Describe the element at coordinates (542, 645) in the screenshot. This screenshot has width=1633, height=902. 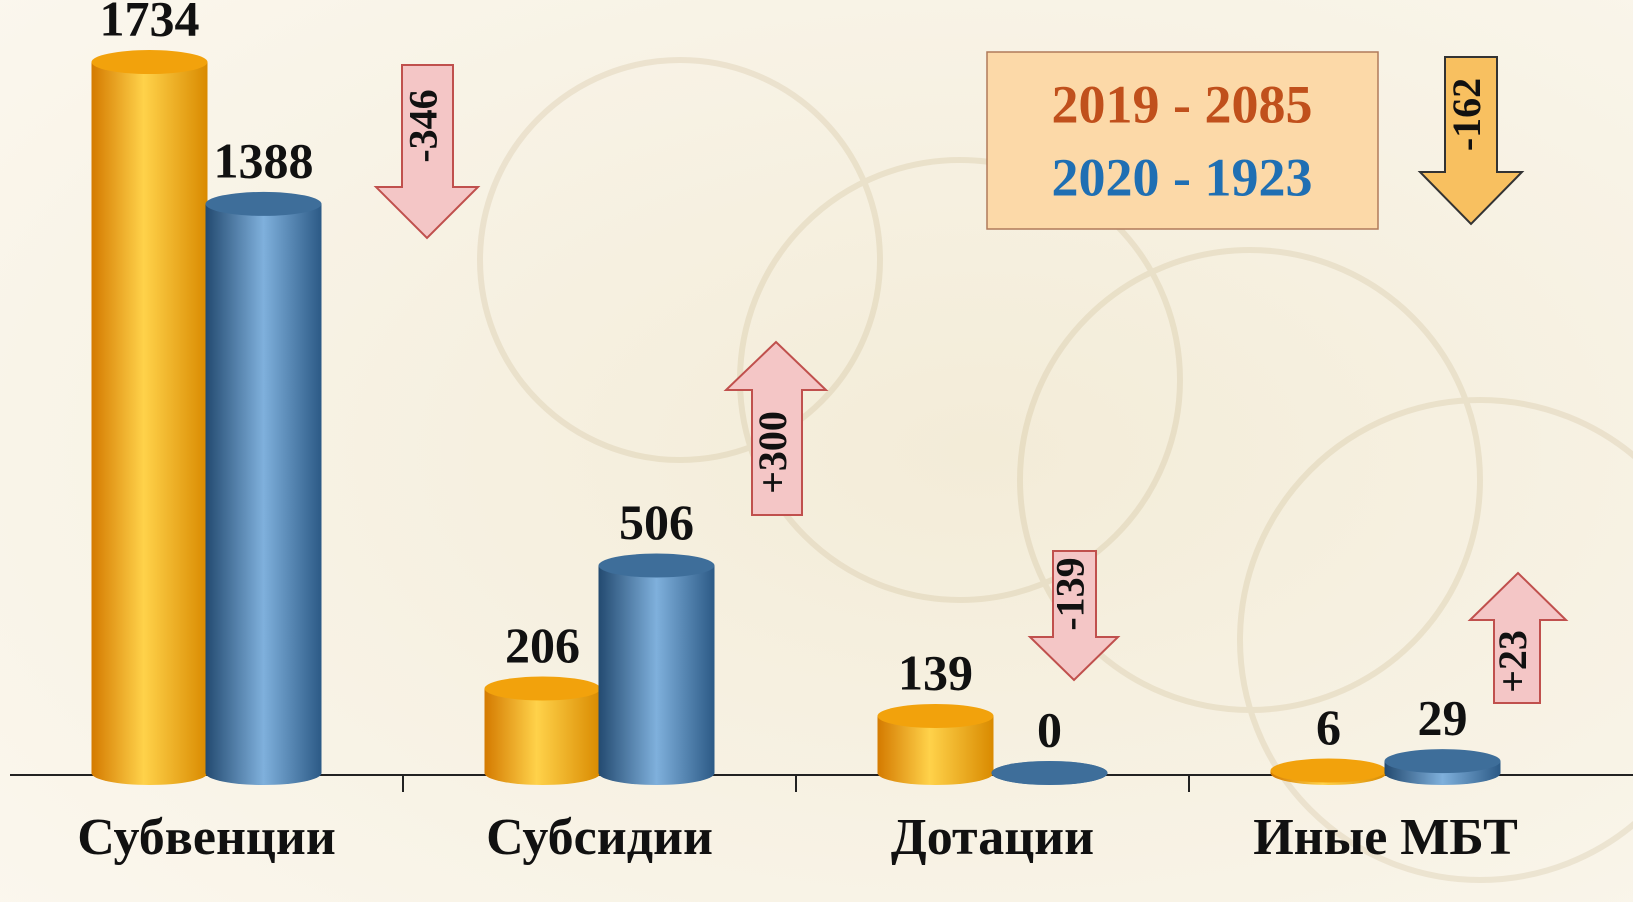
I see `value-label: 206` at that location.